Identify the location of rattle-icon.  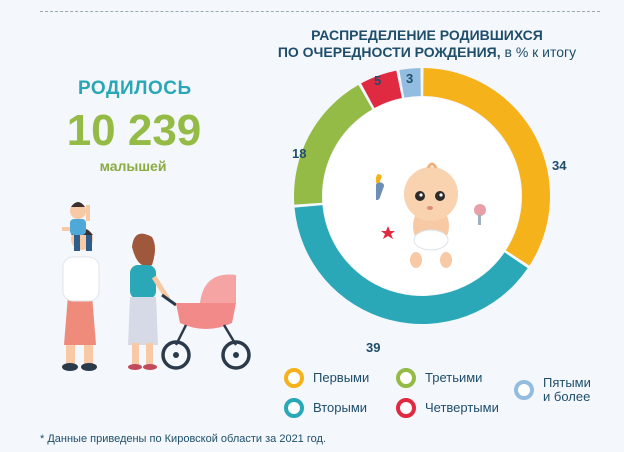
(480, 214).